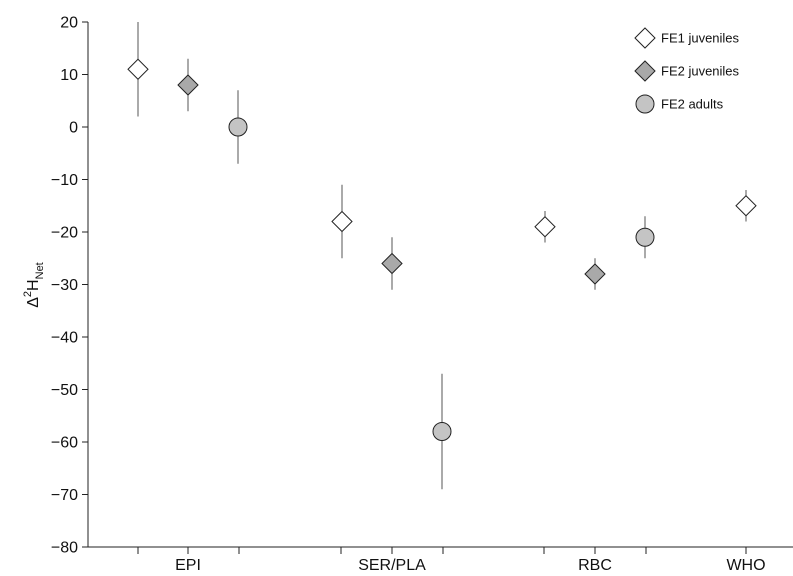 Image resolution: width=793 pixels, height=576 pixels. Describe the element at coordinates (700, 71) in the screenshot. I see `legend-label: FE2 juveniles` at that location.